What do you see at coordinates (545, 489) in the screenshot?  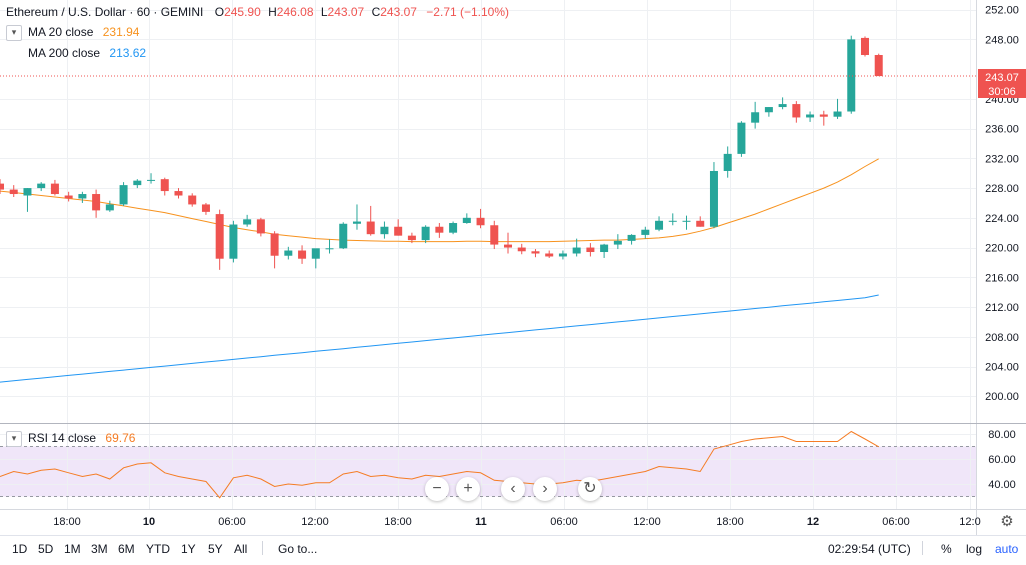 I see `scroll-right-button: ›` at bounding box center [545, 489].